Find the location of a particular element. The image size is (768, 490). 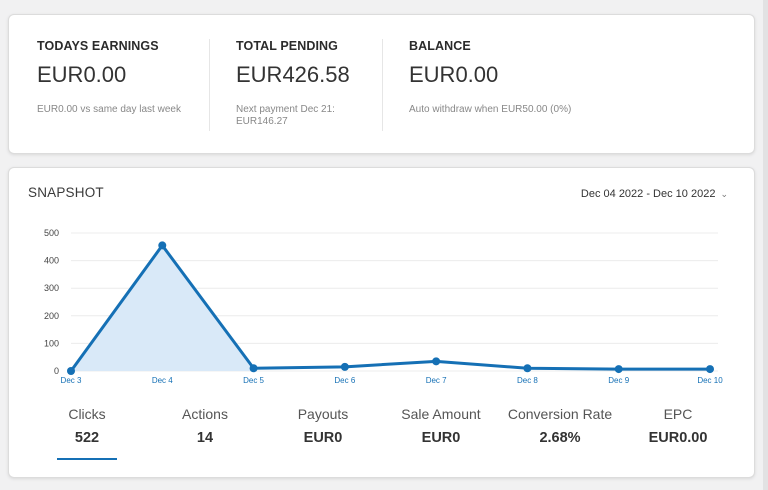

x-tick-label: Dec 6 is located at coordinates (344, 380).